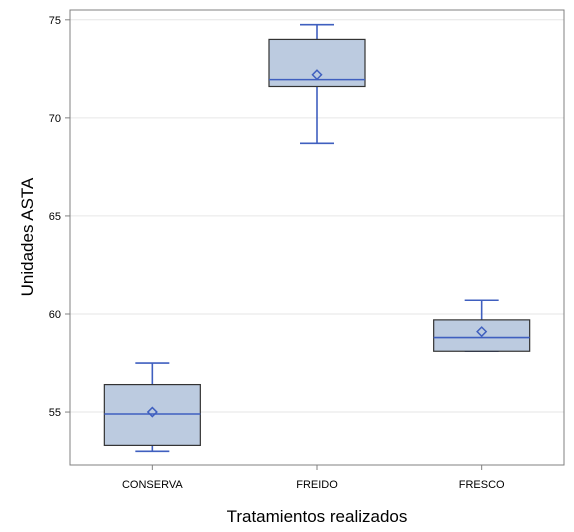 Image resolution: width=574 pixels, height=532 pixels. I want to click on x-axis-title: Tratamientos realizados, so click(317, 516).